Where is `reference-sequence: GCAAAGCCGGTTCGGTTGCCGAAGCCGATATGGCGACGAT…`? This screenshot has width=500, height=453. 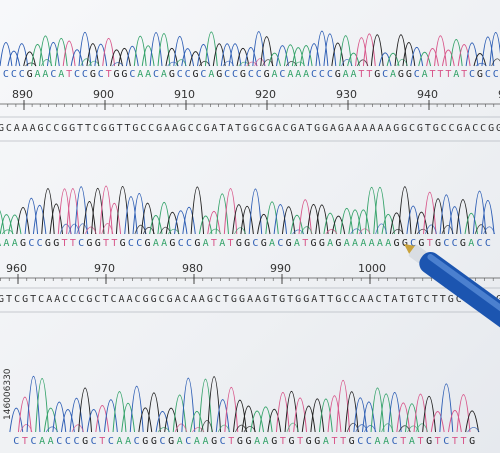 reference-sequence: GCAAAGCCGGTTCGGTTGCCGAAGCCGATATGGCGACGAT… is located at coordinates (250, 128).